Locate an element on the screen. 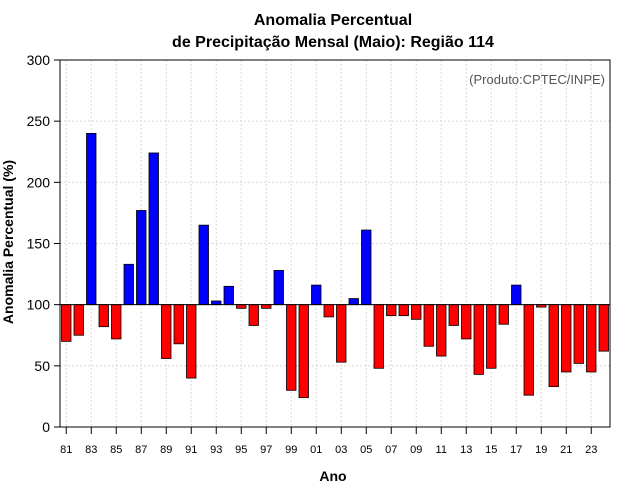 The width and height of the screenshot is (640, 500). x-tick-label: 97 is located at coordinates (266, 450).